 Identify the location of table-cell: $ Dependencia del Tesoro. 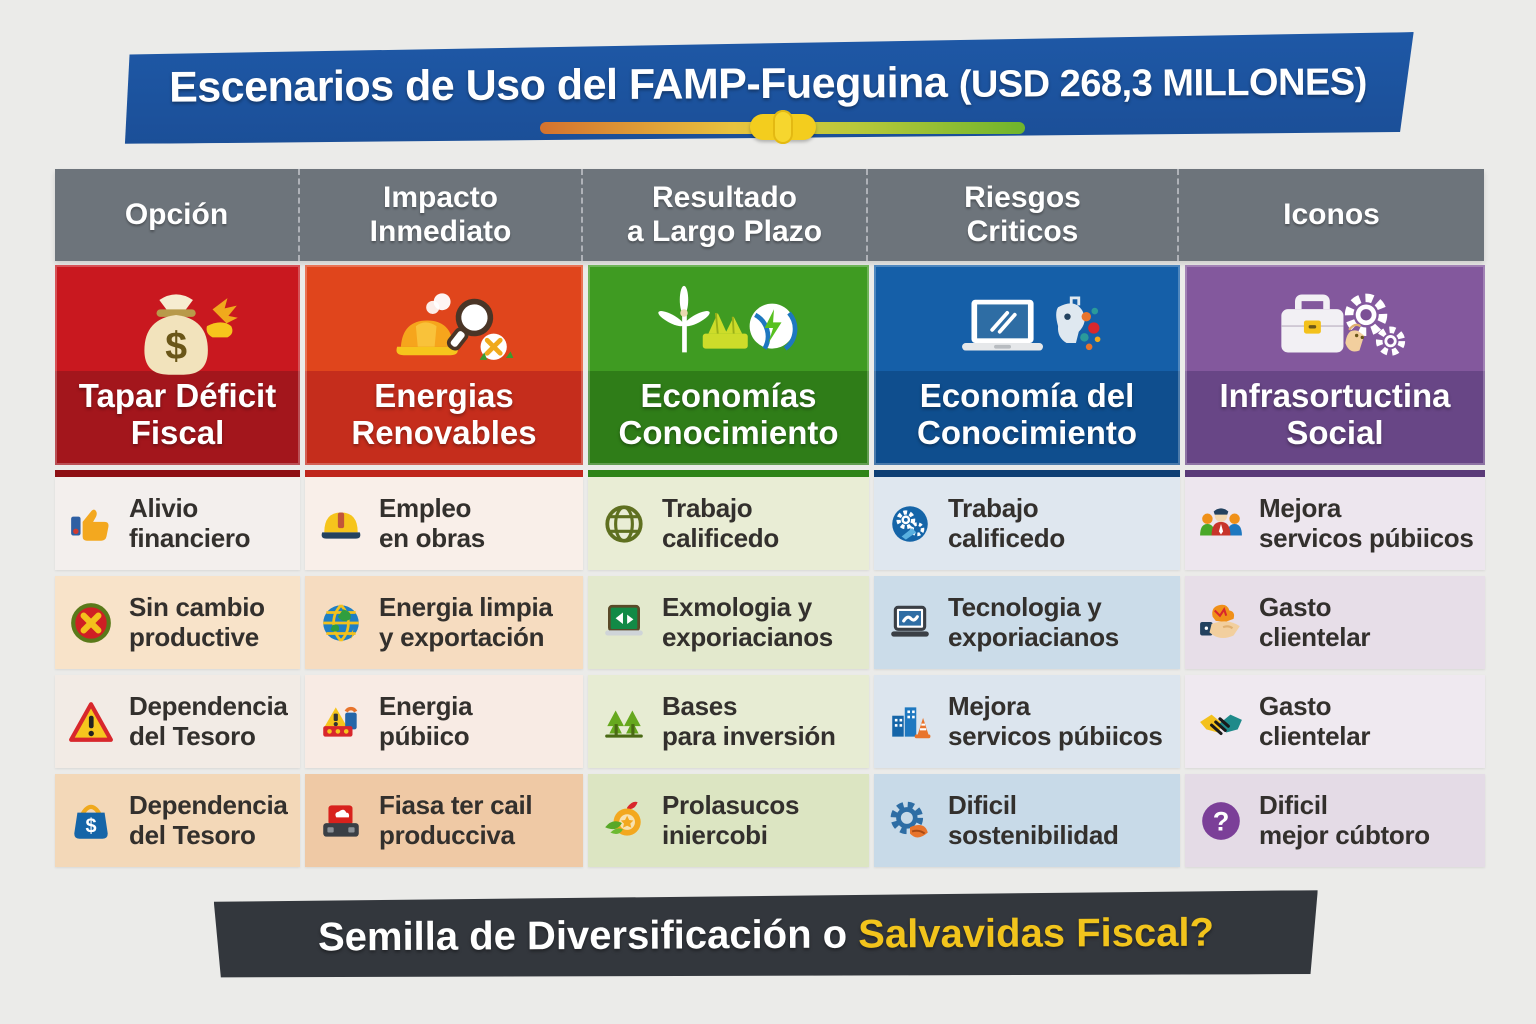
(177, 820).